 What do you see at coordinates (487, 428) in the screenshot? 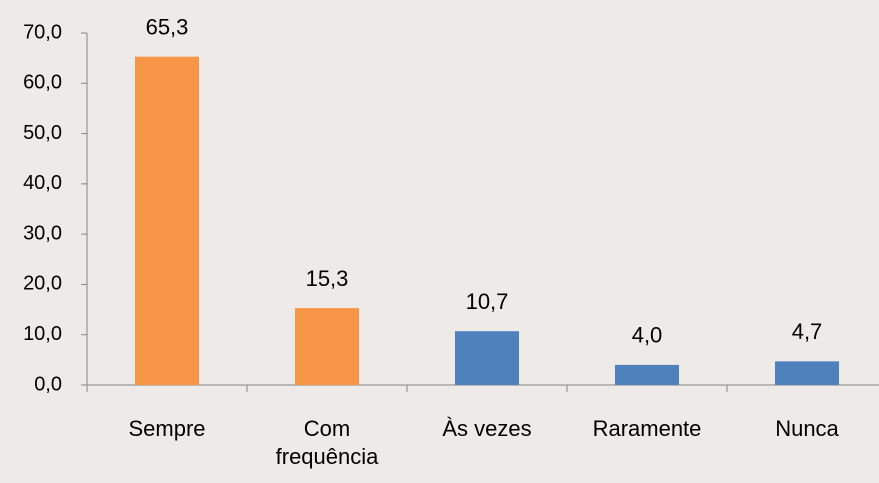
I see `x-tick-label: Às vezes` at bounding box center [487, 428].